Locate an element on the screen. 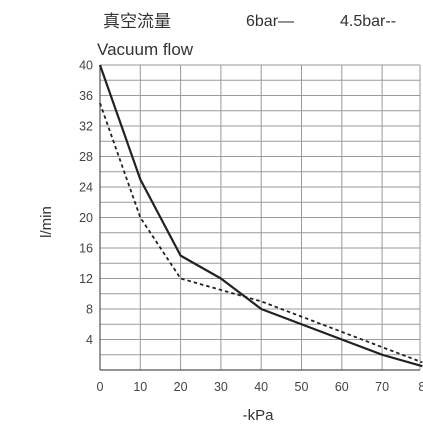 The width and height of the screenshot is (423, 430). x-tick-label: 70 is located at coordinates (382, 387).